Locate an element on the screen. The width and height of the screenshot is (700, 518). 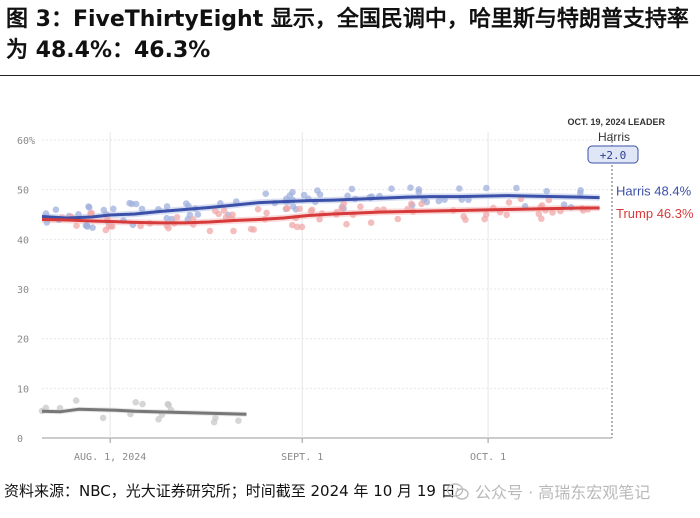
leader-header: OCT. 19, 2024 LEADER is located at coordinates (616, 122).